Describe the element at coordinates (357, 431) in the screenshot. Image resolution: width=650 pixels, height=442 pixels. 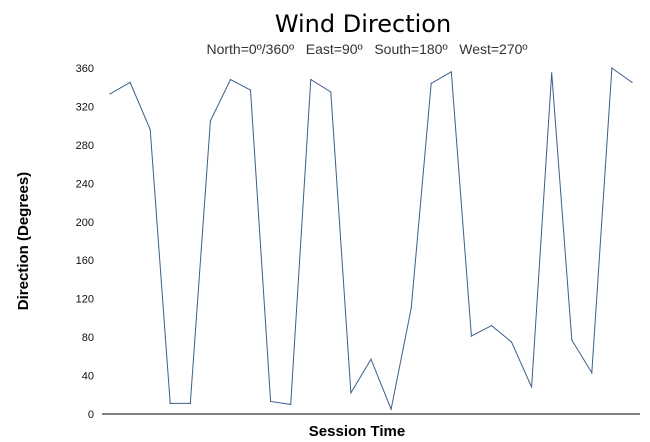
I see `x-axis-label: Session Time` at that location.